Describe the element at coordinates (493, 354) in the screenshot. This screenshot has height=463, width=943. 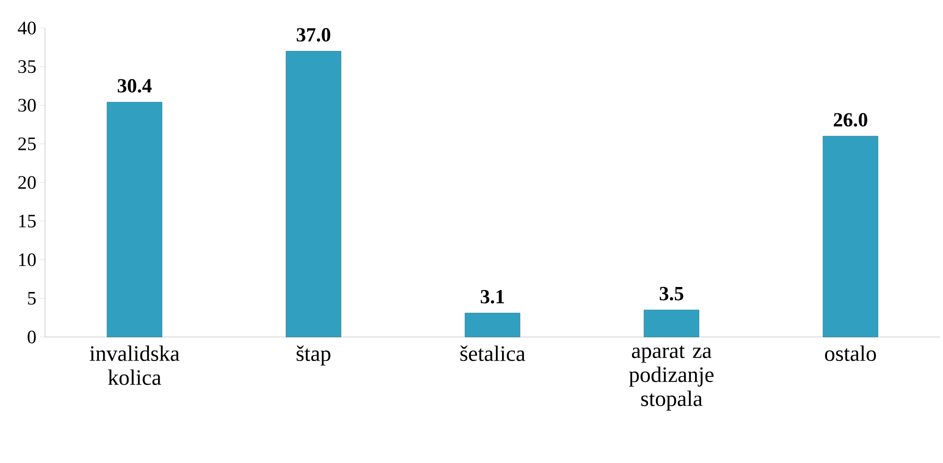
I see `x-tick-label: šetalica` at that location.